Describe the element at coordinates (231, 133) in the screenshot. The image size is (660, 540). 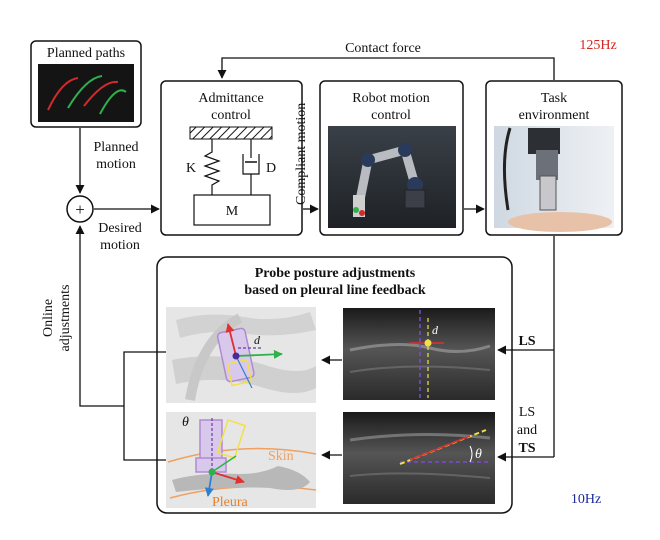
I see `ground-hatch` at that location.